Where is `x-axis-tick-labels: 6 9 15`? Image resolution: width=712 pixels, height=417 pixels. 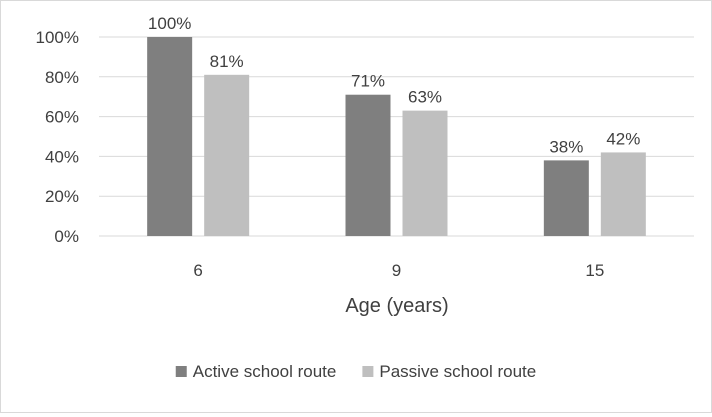
x-axis-tick-labels: 6 9 15 is located at coordinates (398, 270).